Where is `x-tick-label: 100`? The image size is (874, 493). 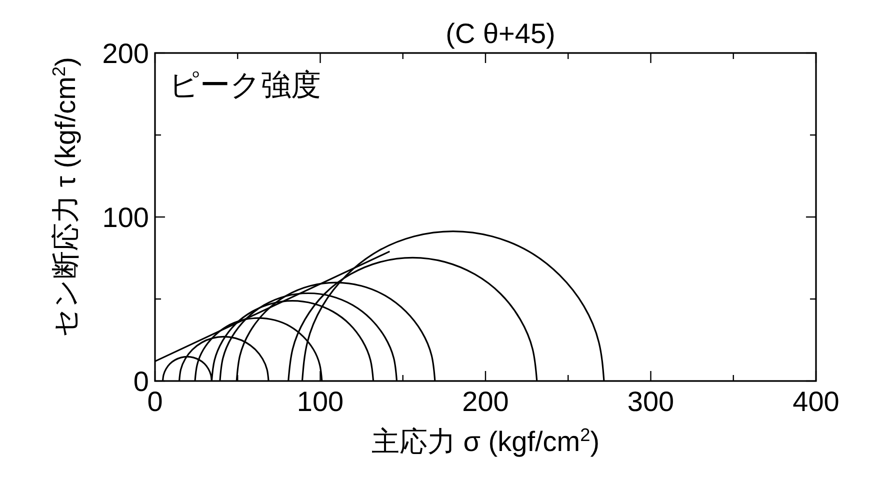 x-tick-label: 100 is located at coordinates (320, 401).